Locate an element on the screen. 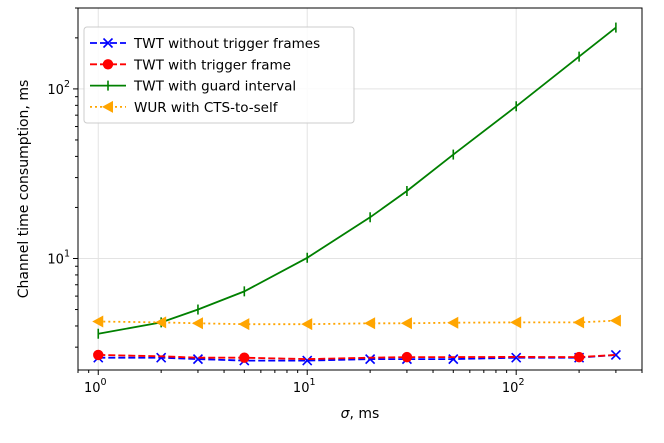 The height and width of the screenshot is (443, 664). legend-item-0: TWT without trigger frames is located at coordinates (205, 44).